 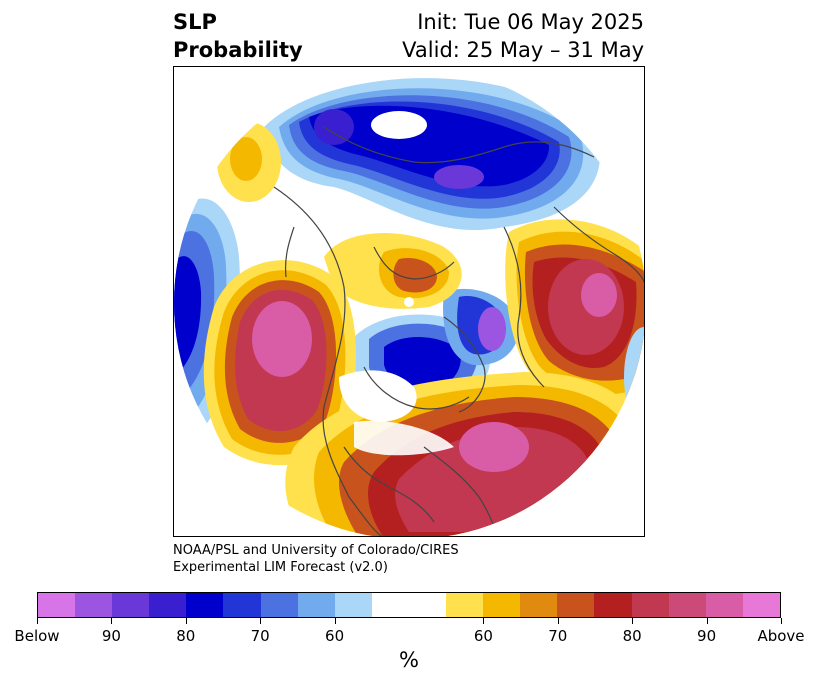 I want to click on above-region-polar, so click(x=393, y=271).